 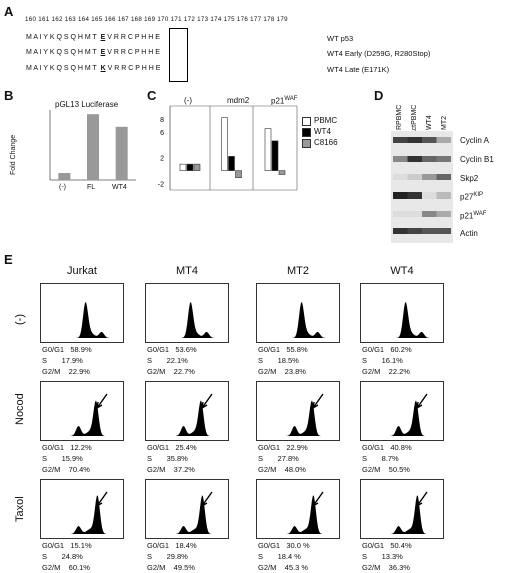 I want to click on band-p27, so click(x=422, y=195).